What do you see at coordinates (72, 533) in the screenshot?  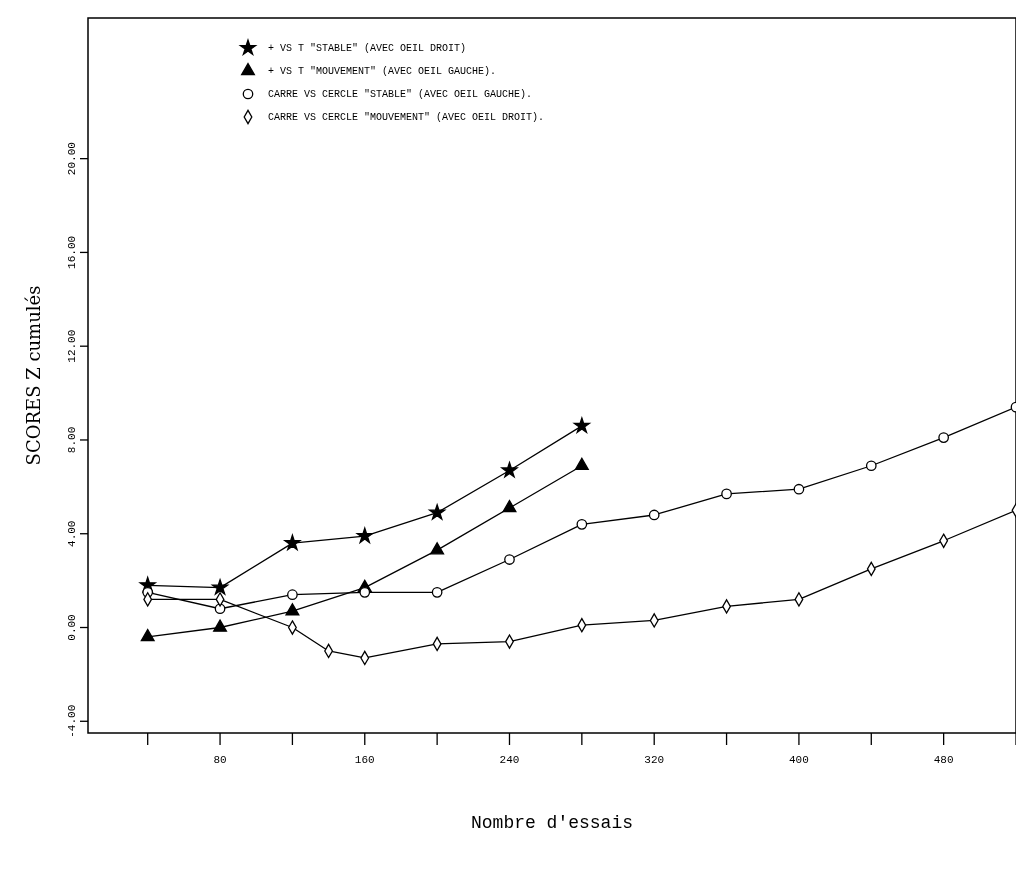 I see `y-tick-label: 4.00` at bounding box center [72, 533].